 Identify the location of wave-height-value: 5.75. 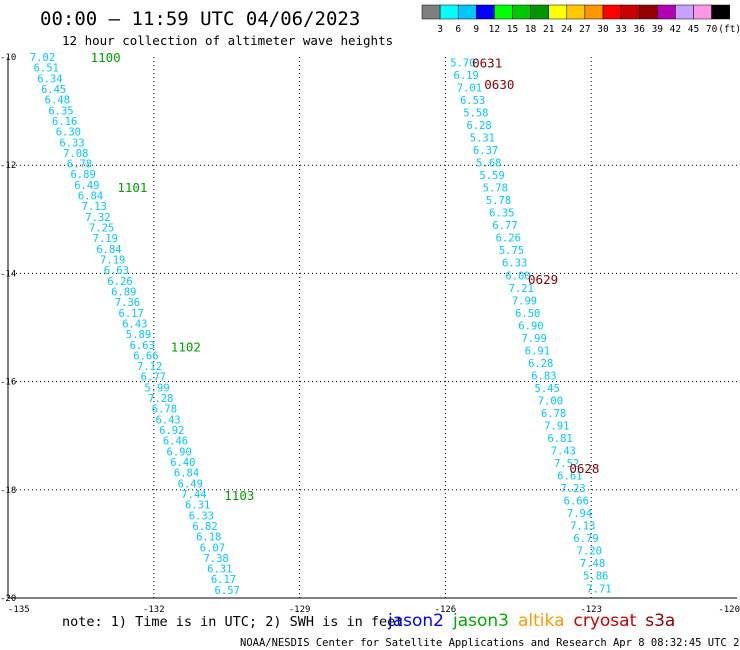
(511, 251).